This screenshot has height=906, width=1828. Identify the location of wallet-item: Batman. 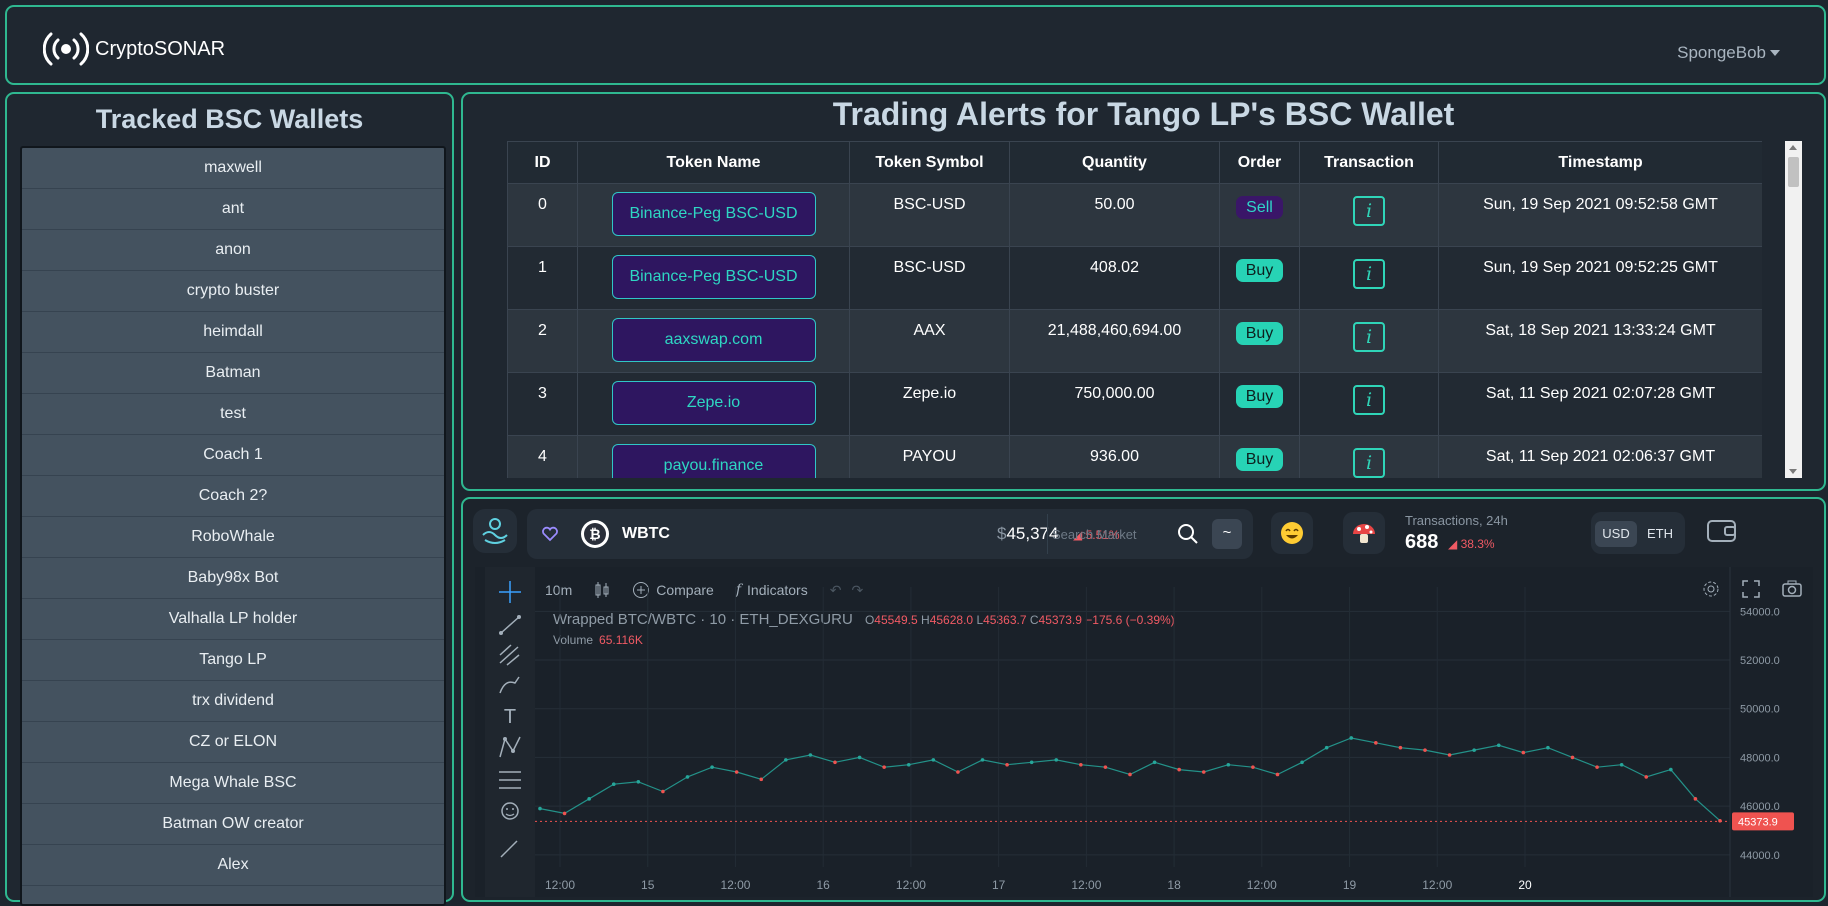
(233, 373).